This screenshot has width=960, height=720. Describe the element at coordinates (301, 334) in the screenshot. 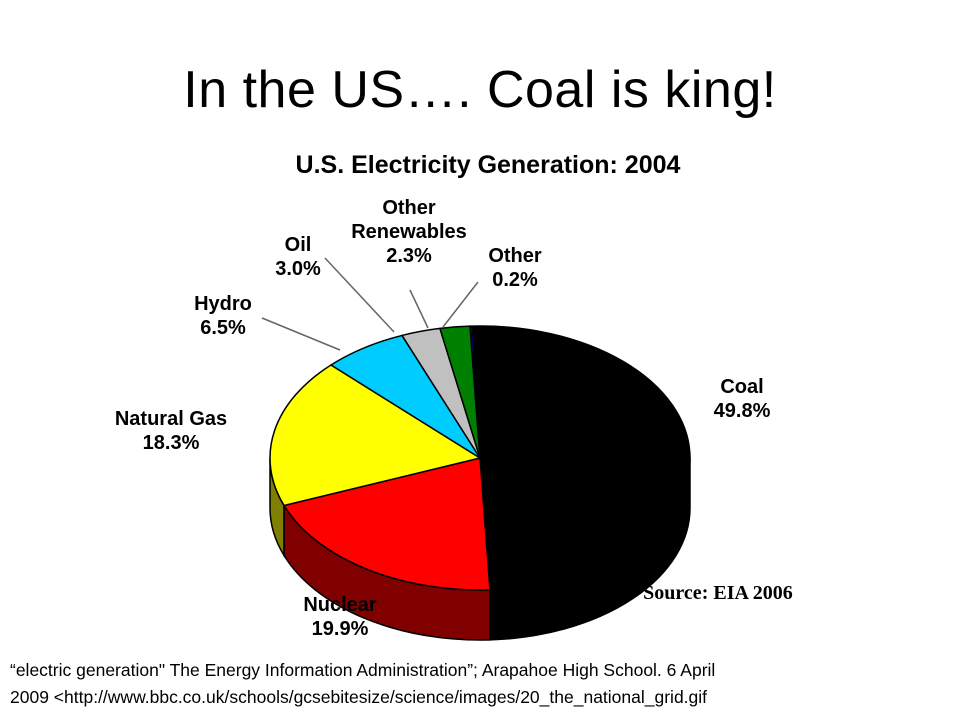

I see `leader-line-hydro` at that location.